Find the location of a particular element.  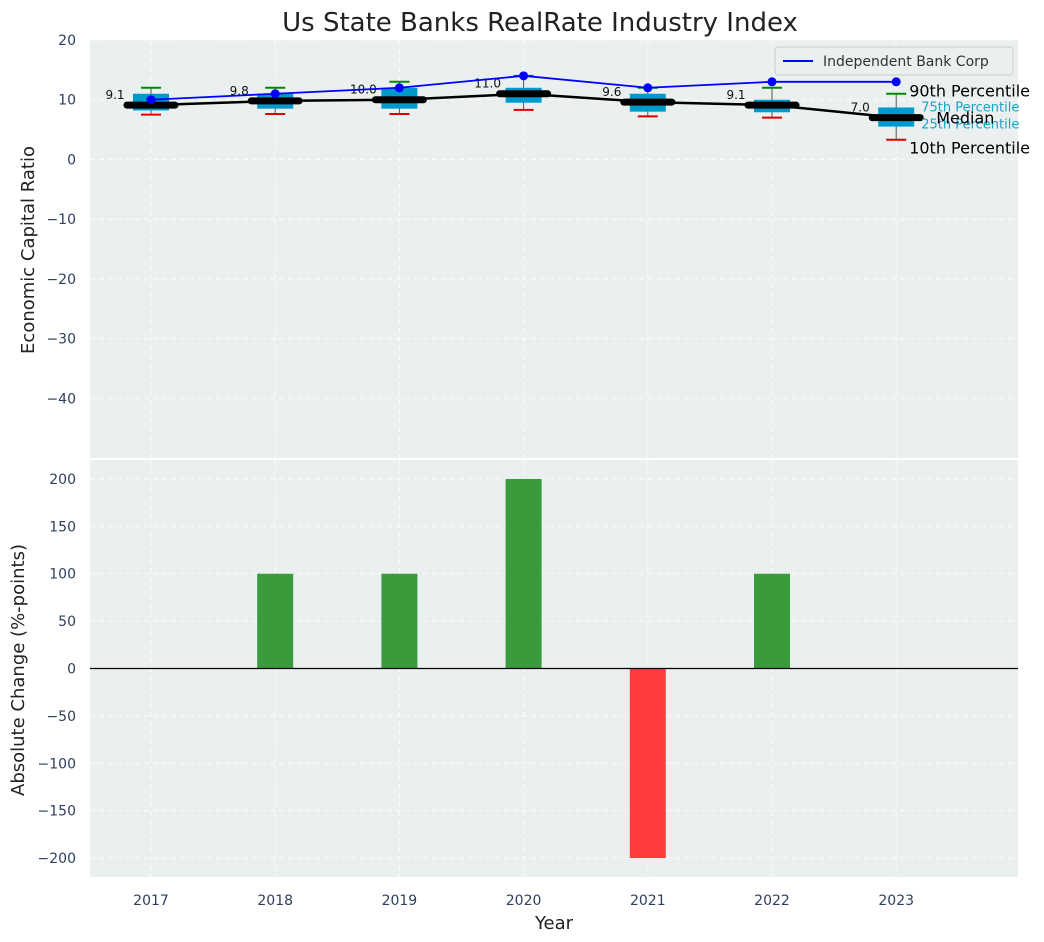

bottom-y-tick-label: 50 is located at coordinates (67, 622).